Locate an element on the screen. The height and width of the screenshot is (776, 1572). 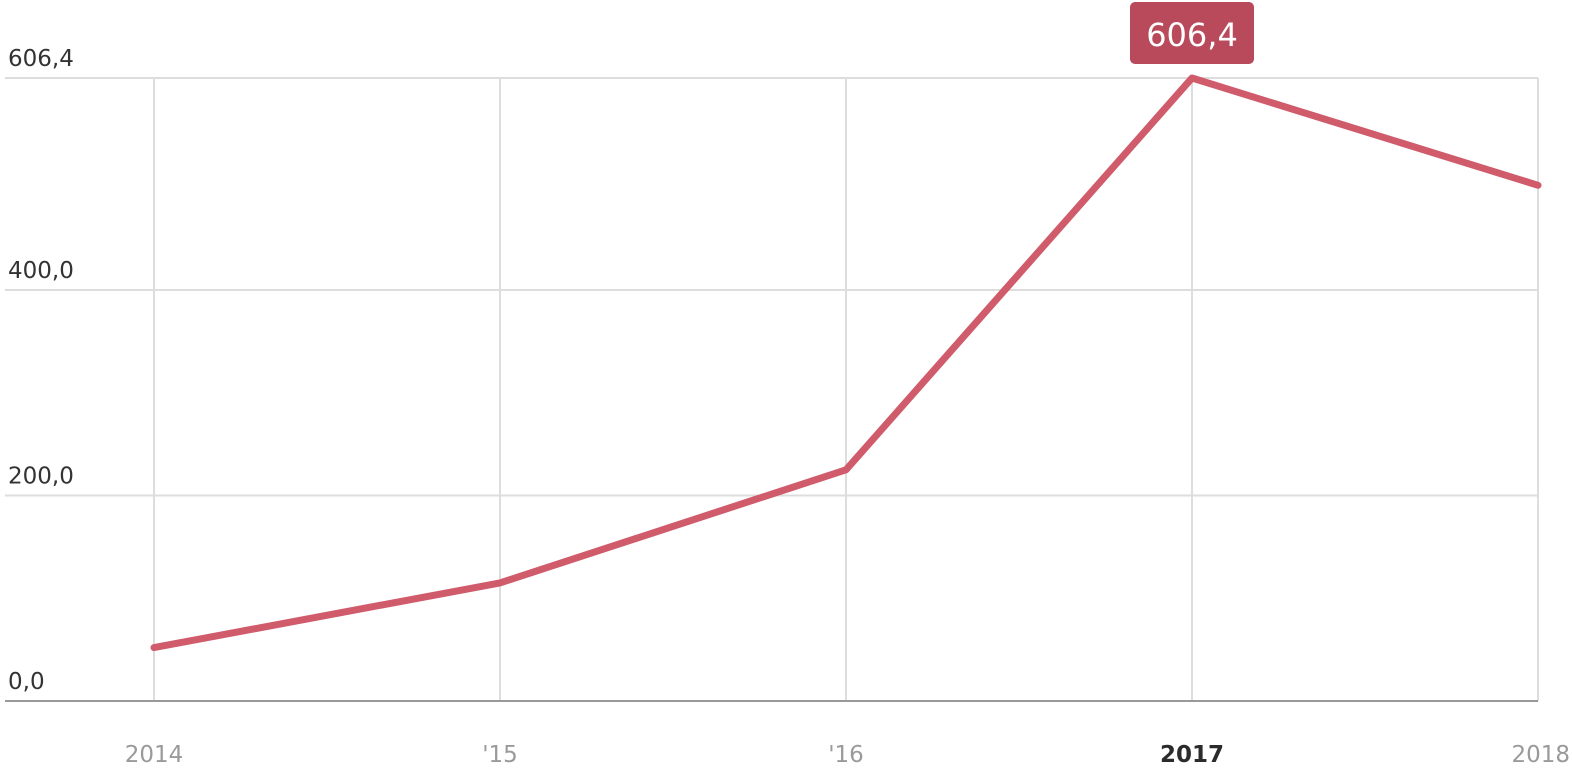
x-tick-label: 2014 is located at coordinates (154, 755).